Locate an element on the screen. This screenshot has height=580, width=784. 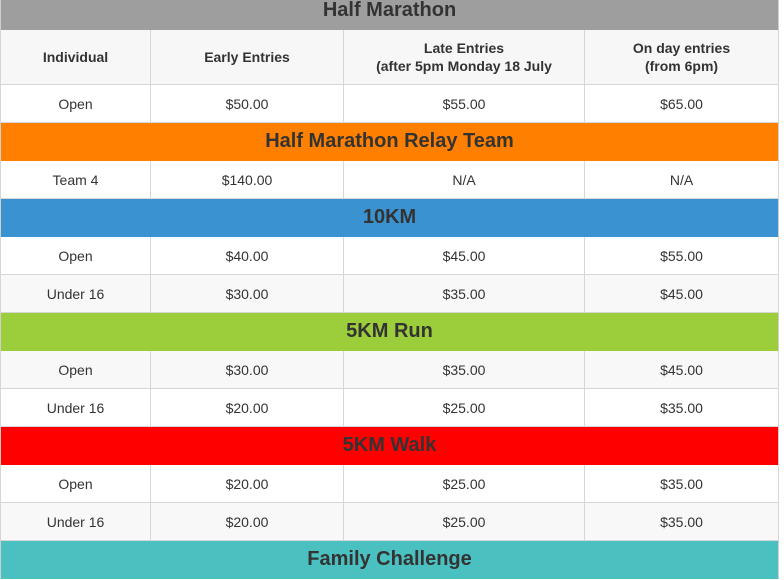
header-late-note: (after 5pm Monday 18 July is located at coordinates (464, 66).